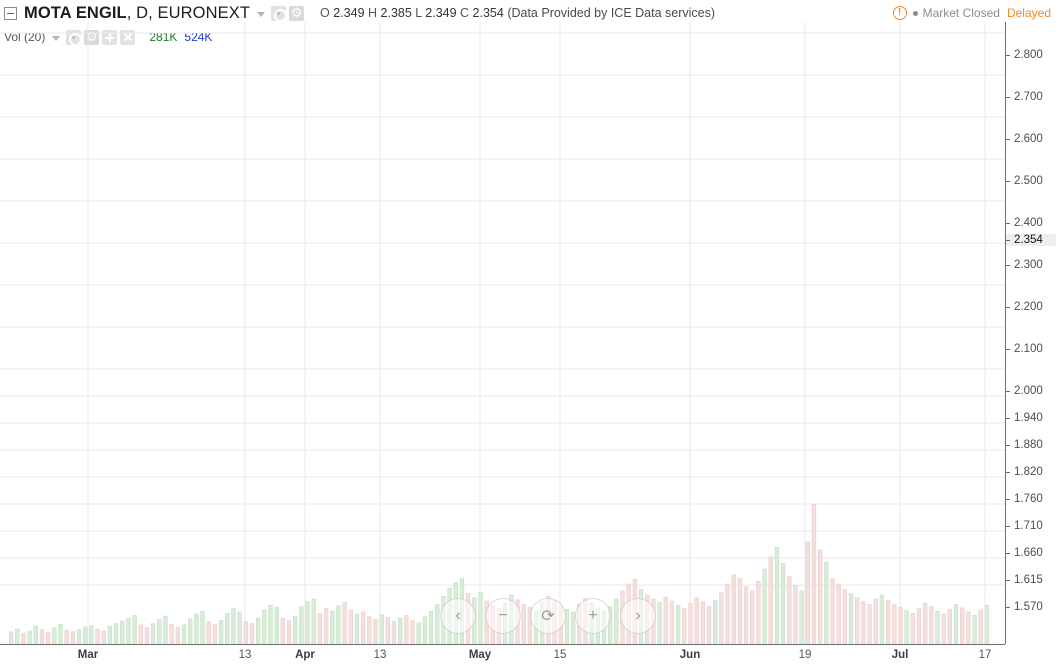 The image size is (1059, 666). I want to click on high-value: 2.385, so click(396, 13).